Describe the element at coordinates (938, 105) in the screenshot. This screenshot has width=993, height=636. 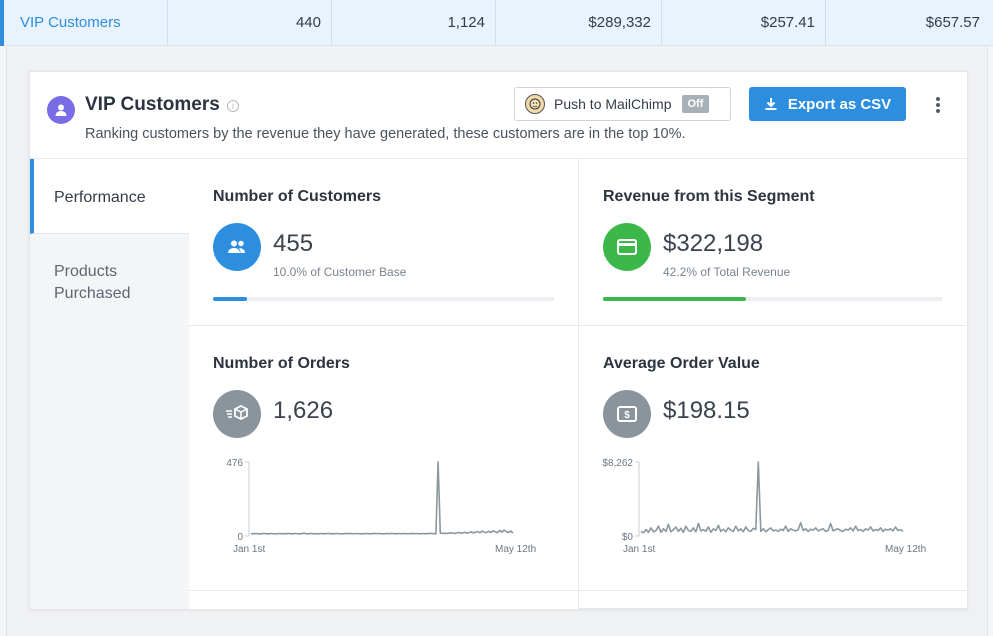
I see `more-options-icon` at that location.